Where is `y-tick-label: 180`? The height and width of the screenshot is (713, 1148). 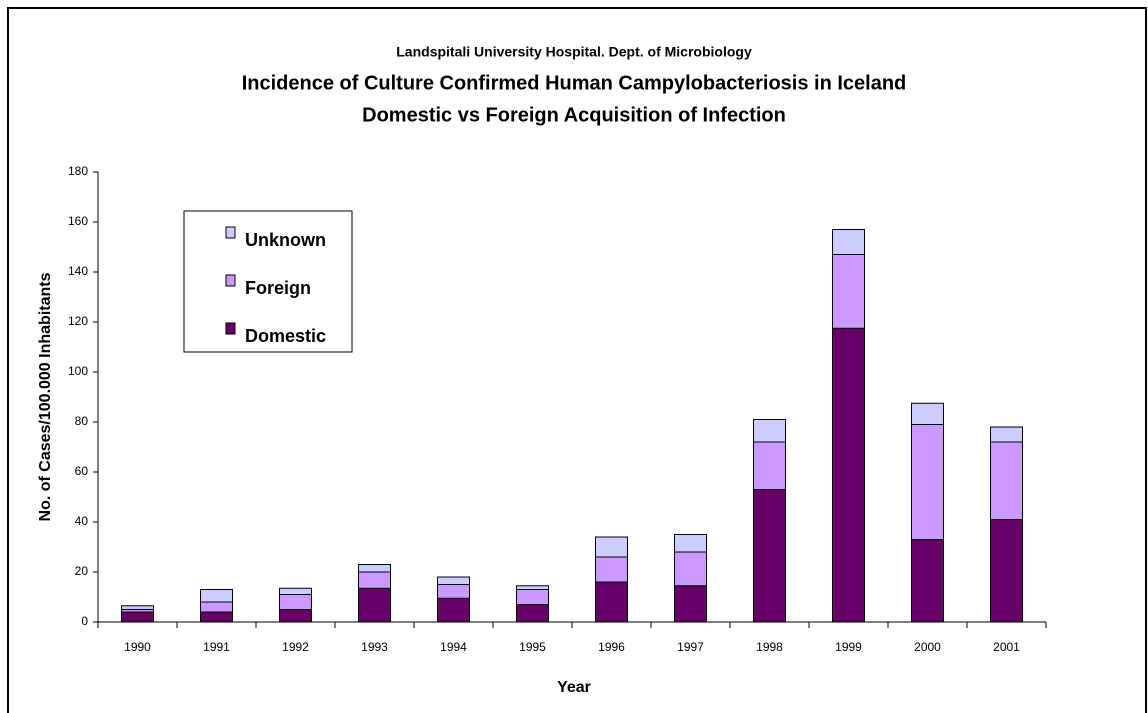
y-tick-label: 180 is located at coordinates (78, 171).